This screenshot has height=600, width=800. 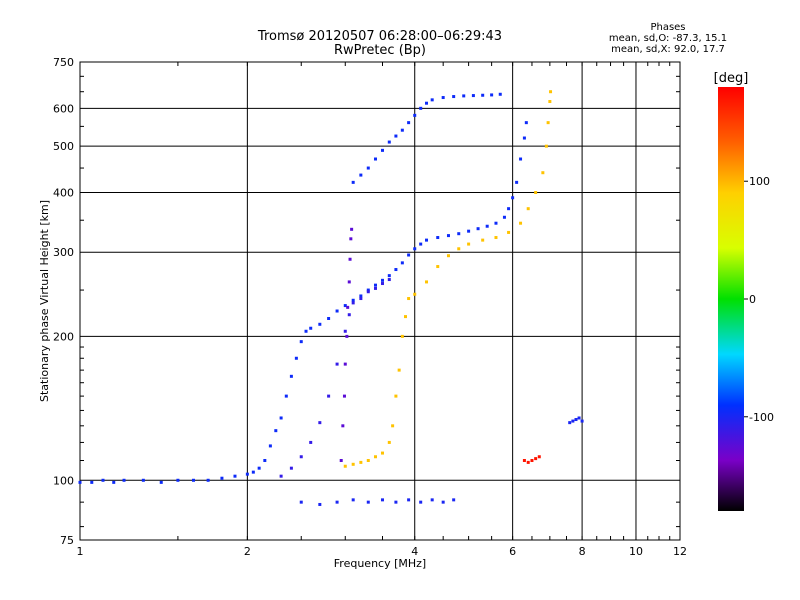 I want to click on y-tick-label: 750, so click(x=63, y=62).